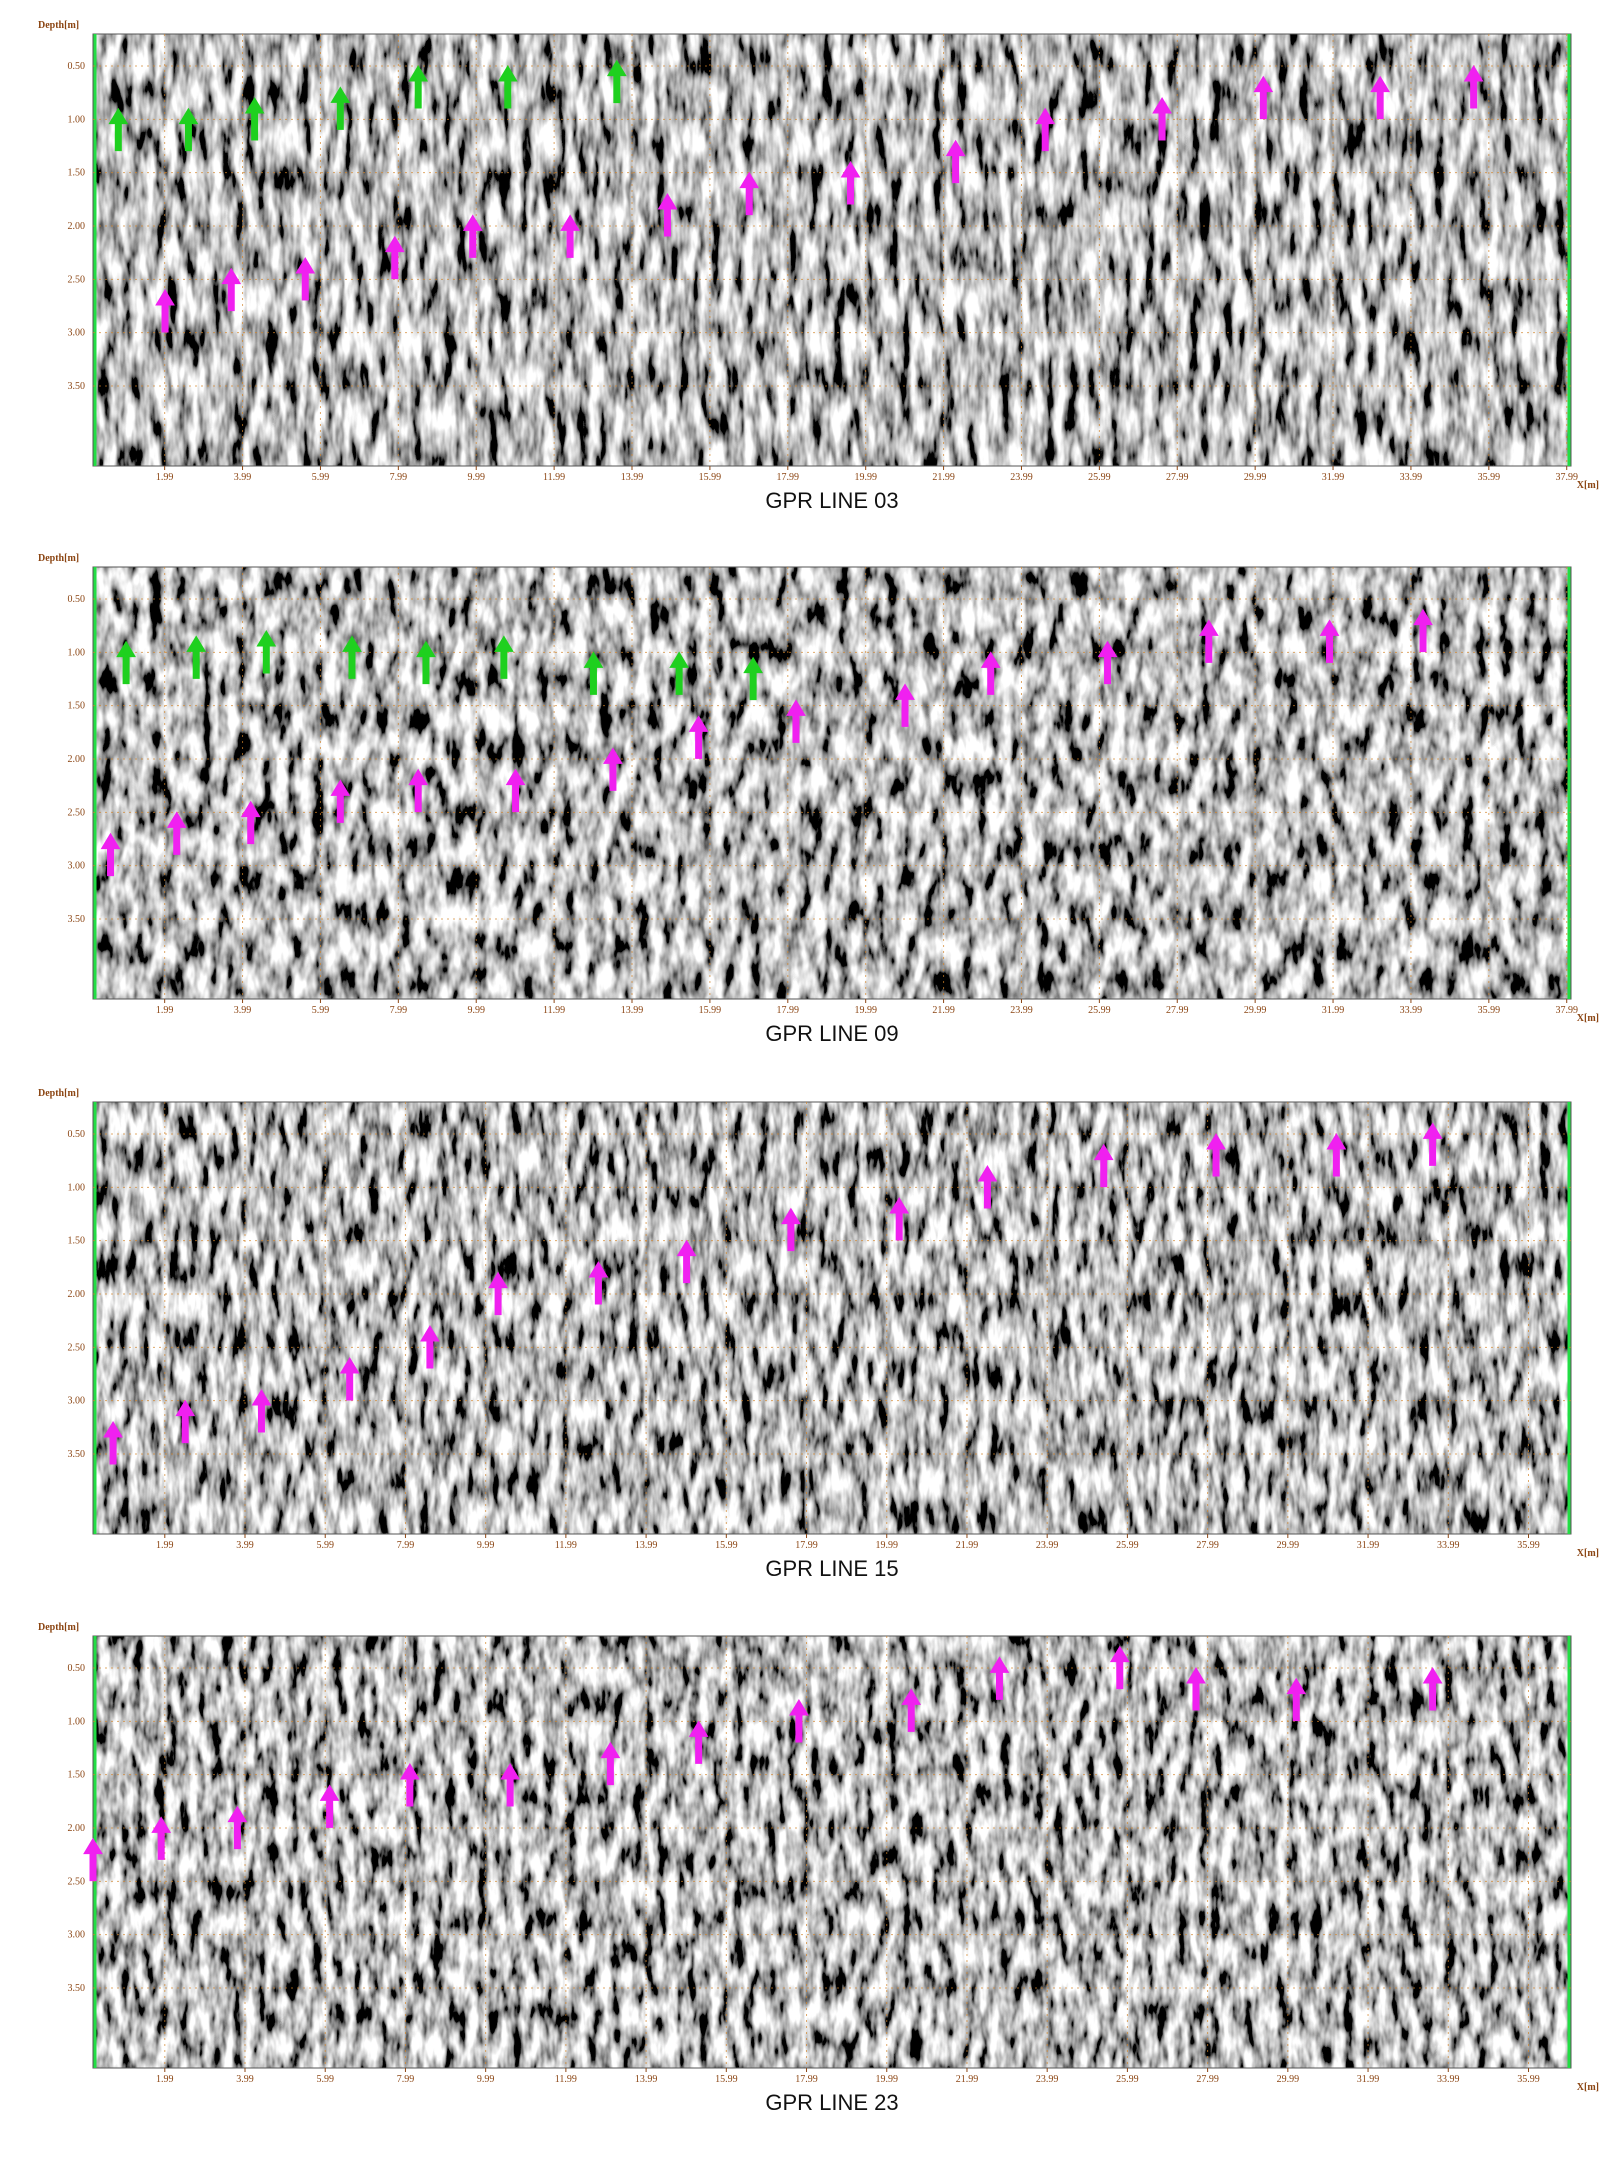 Image resolution: width=1605 pixels, height=2164 pixels. I want to click on x-tick-label: 5.99, so click(321, 477).